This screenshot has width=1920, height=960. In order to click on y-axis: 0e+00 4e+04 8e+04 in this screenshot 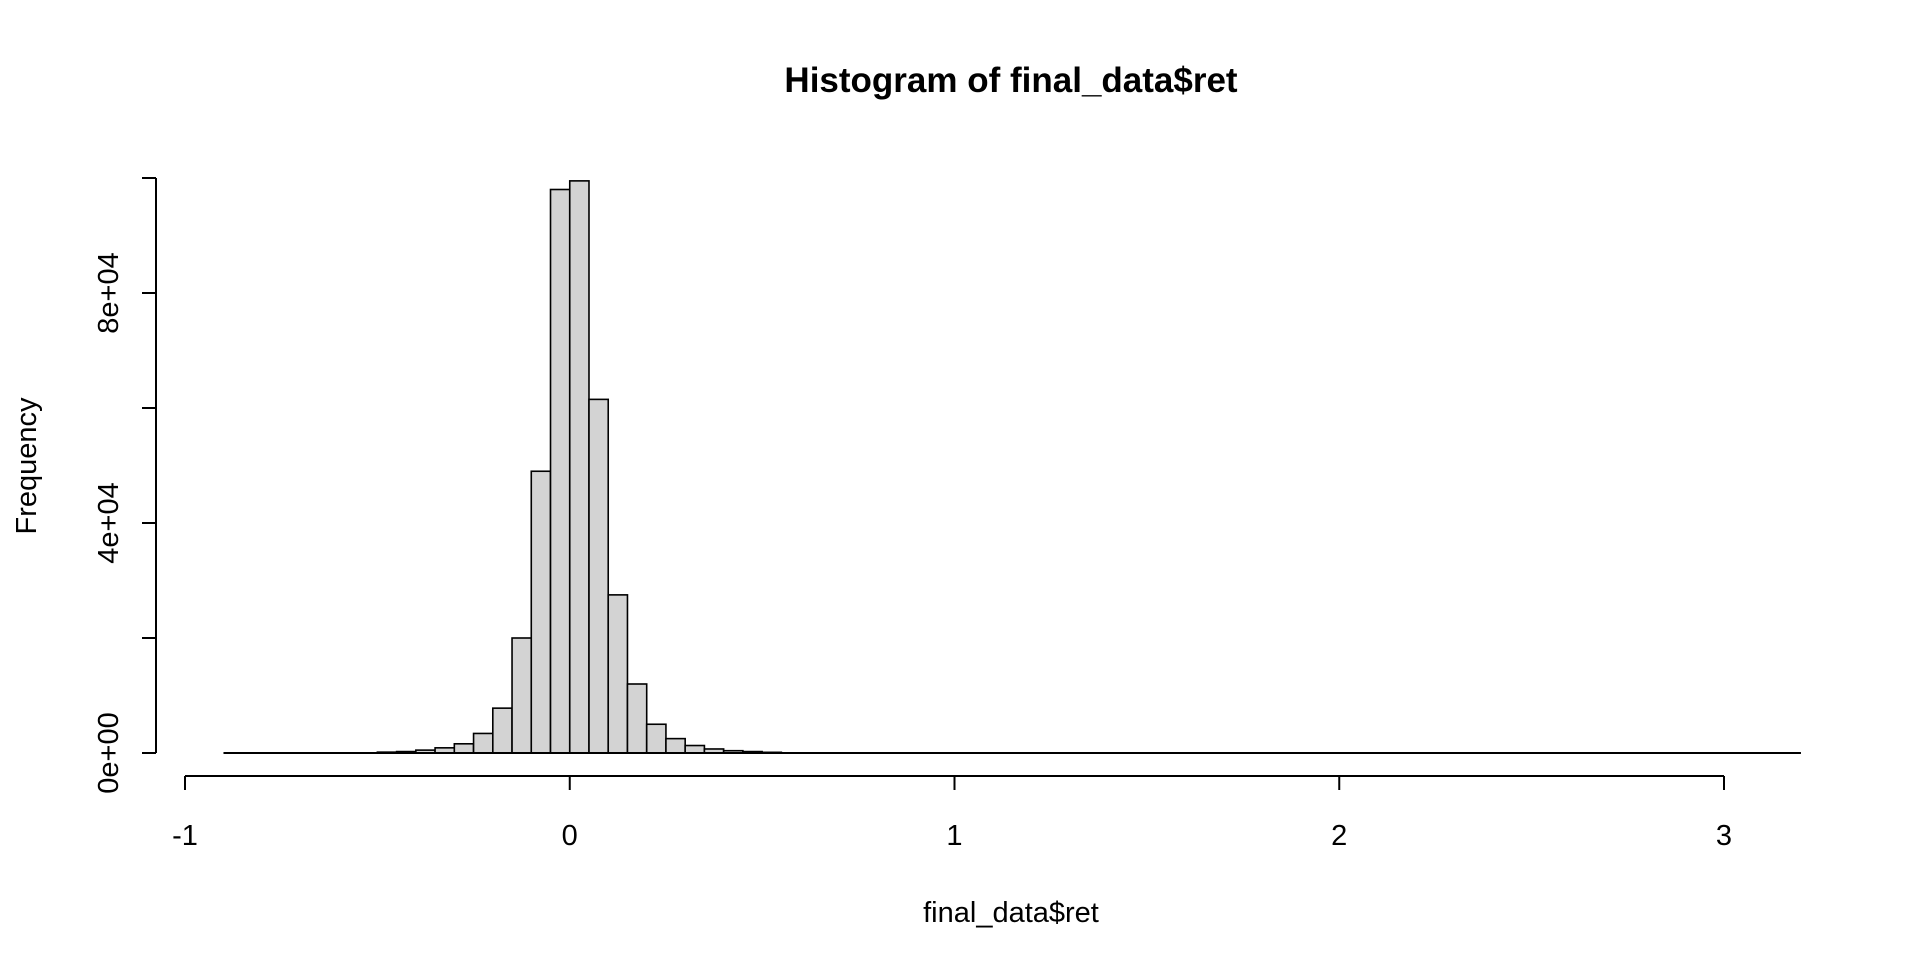, I will do `click(125, 485)`.